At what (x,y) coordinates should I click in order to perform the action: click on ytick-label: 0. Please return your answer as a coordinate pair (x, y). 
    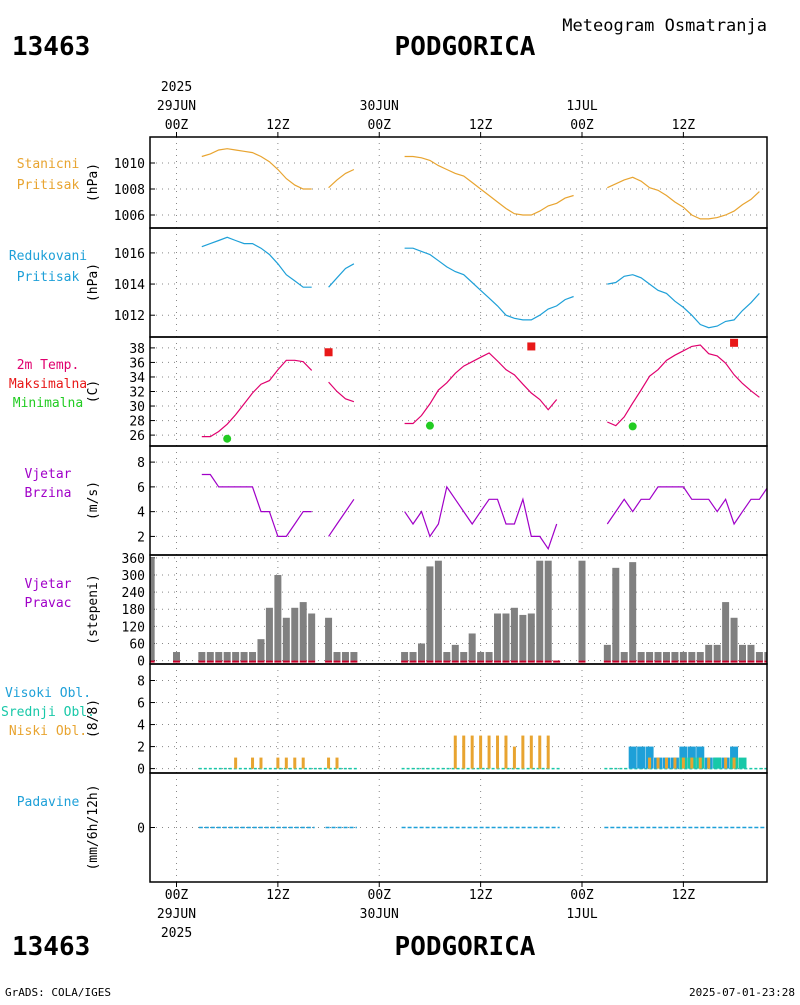
    Looking at the image, I should click on (141, 770).